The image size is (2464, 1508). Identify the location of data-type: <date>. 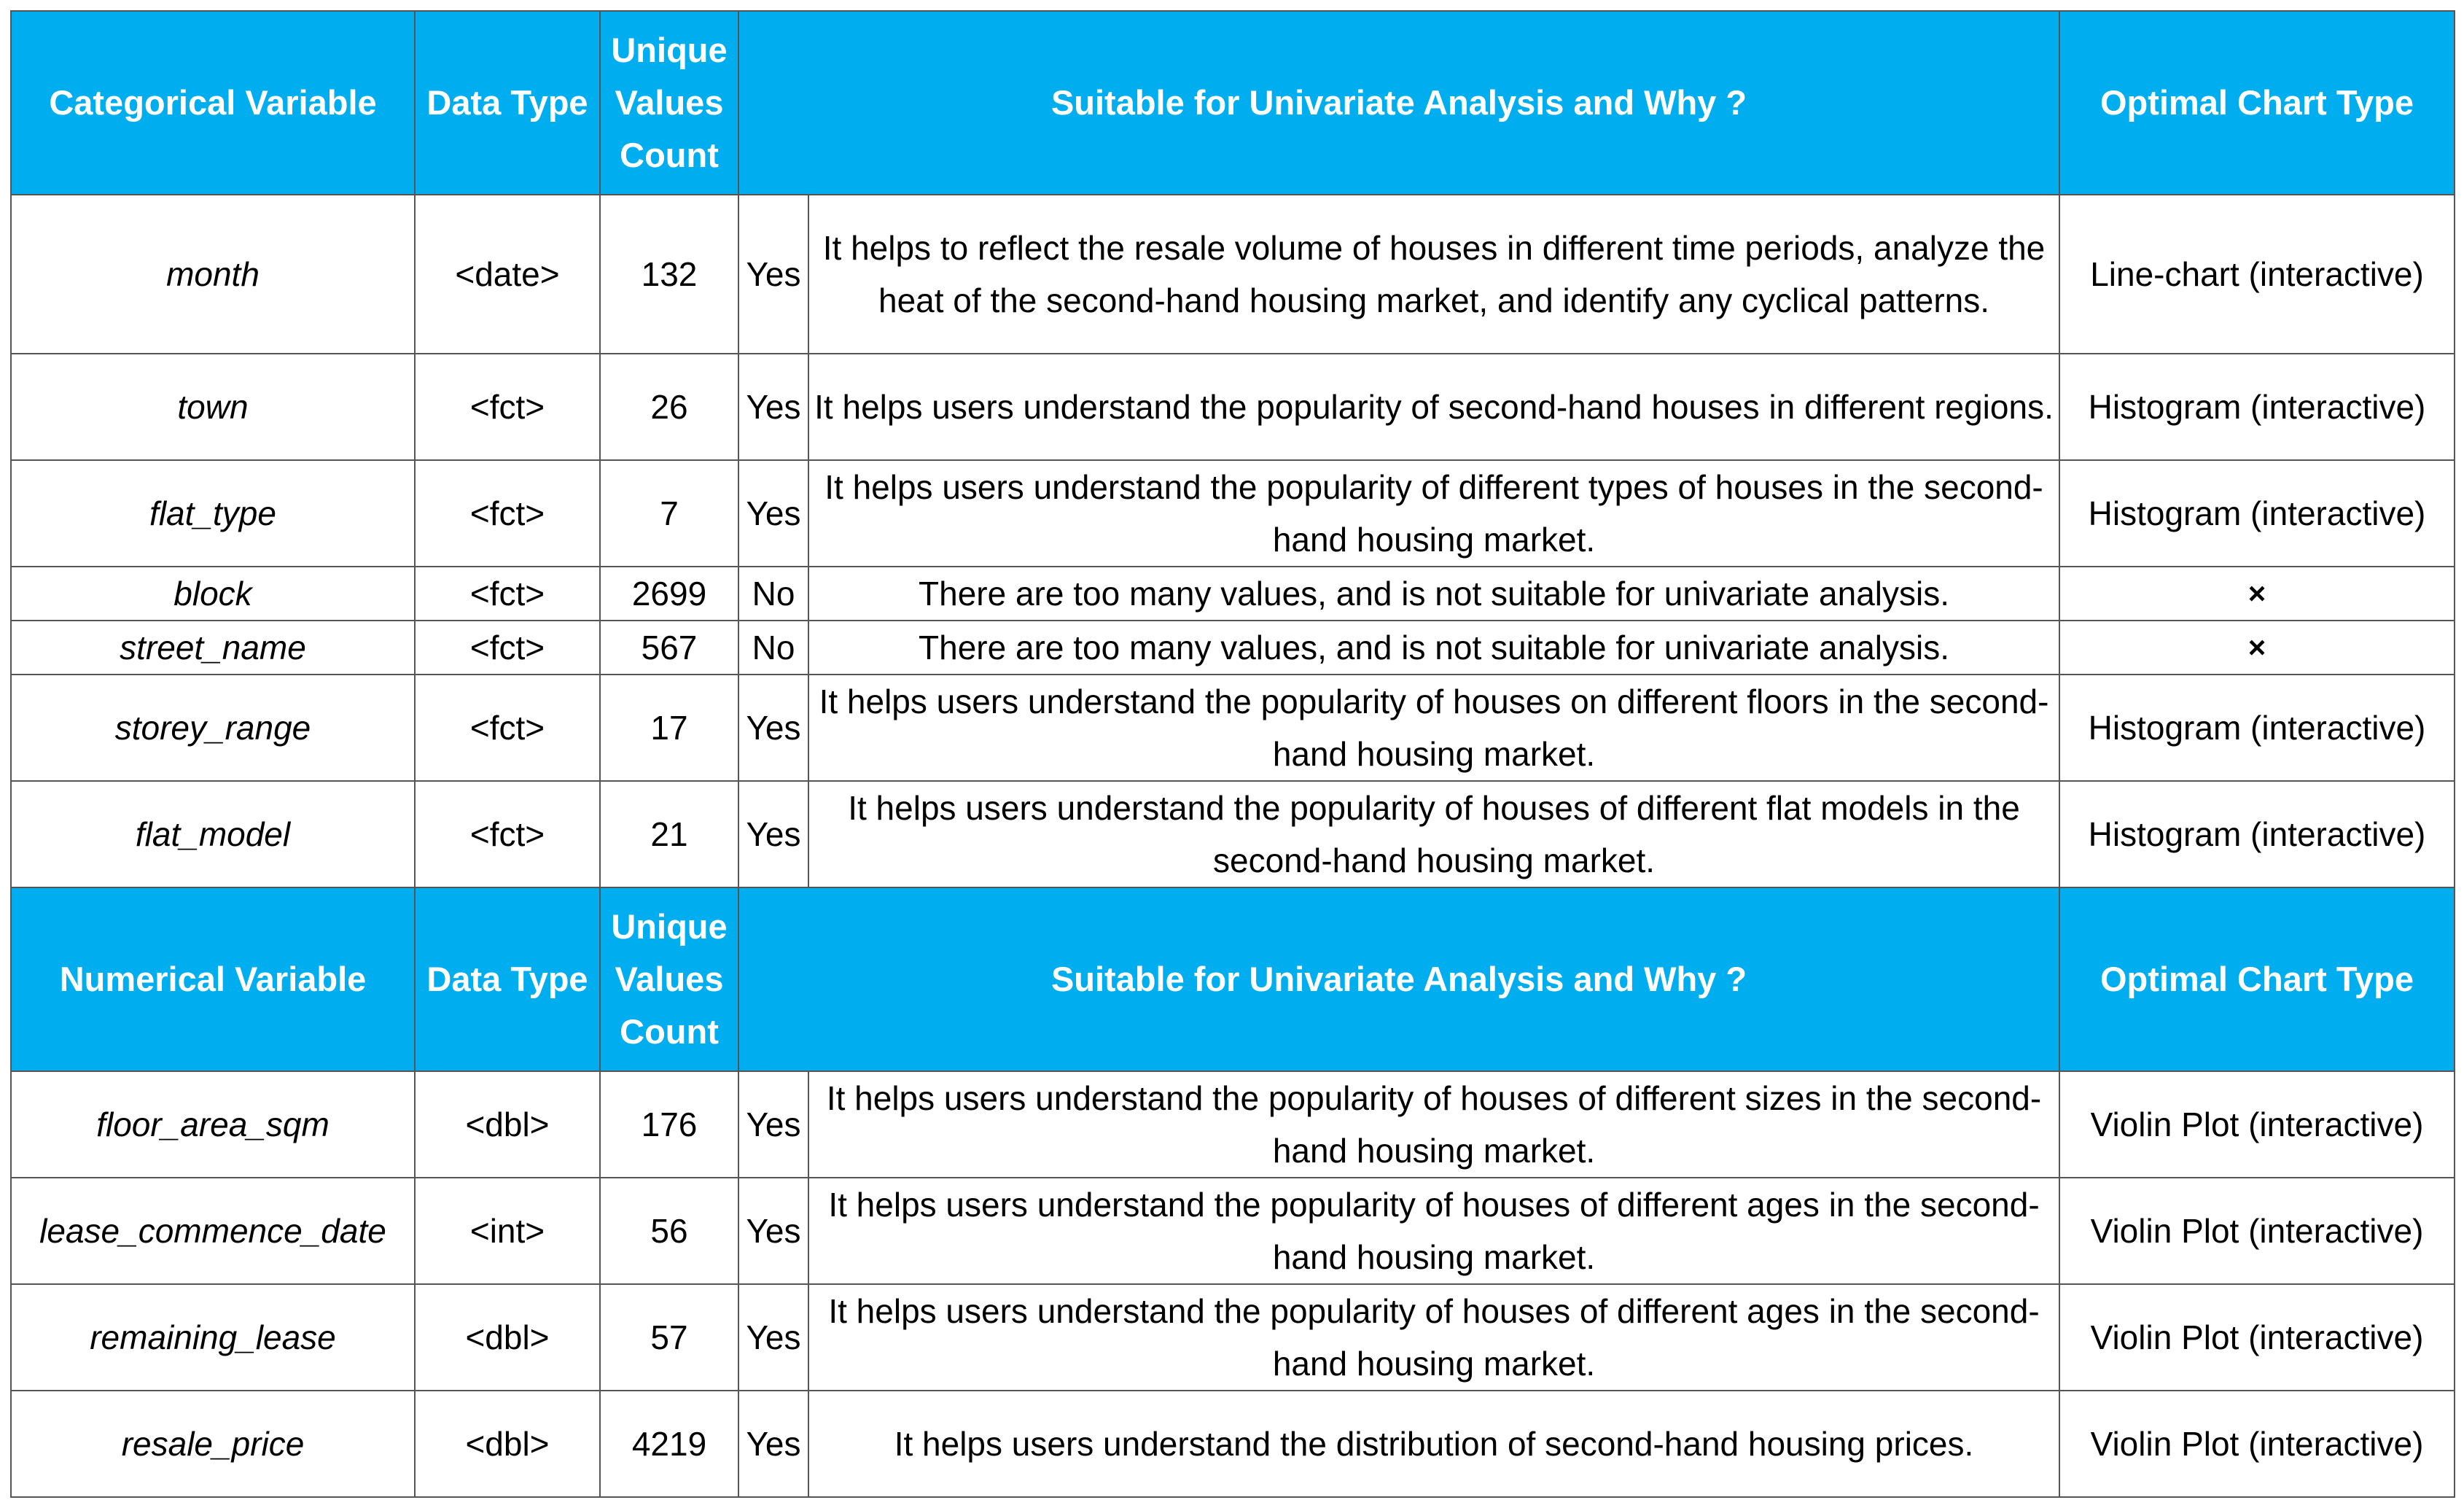
(507, 274).